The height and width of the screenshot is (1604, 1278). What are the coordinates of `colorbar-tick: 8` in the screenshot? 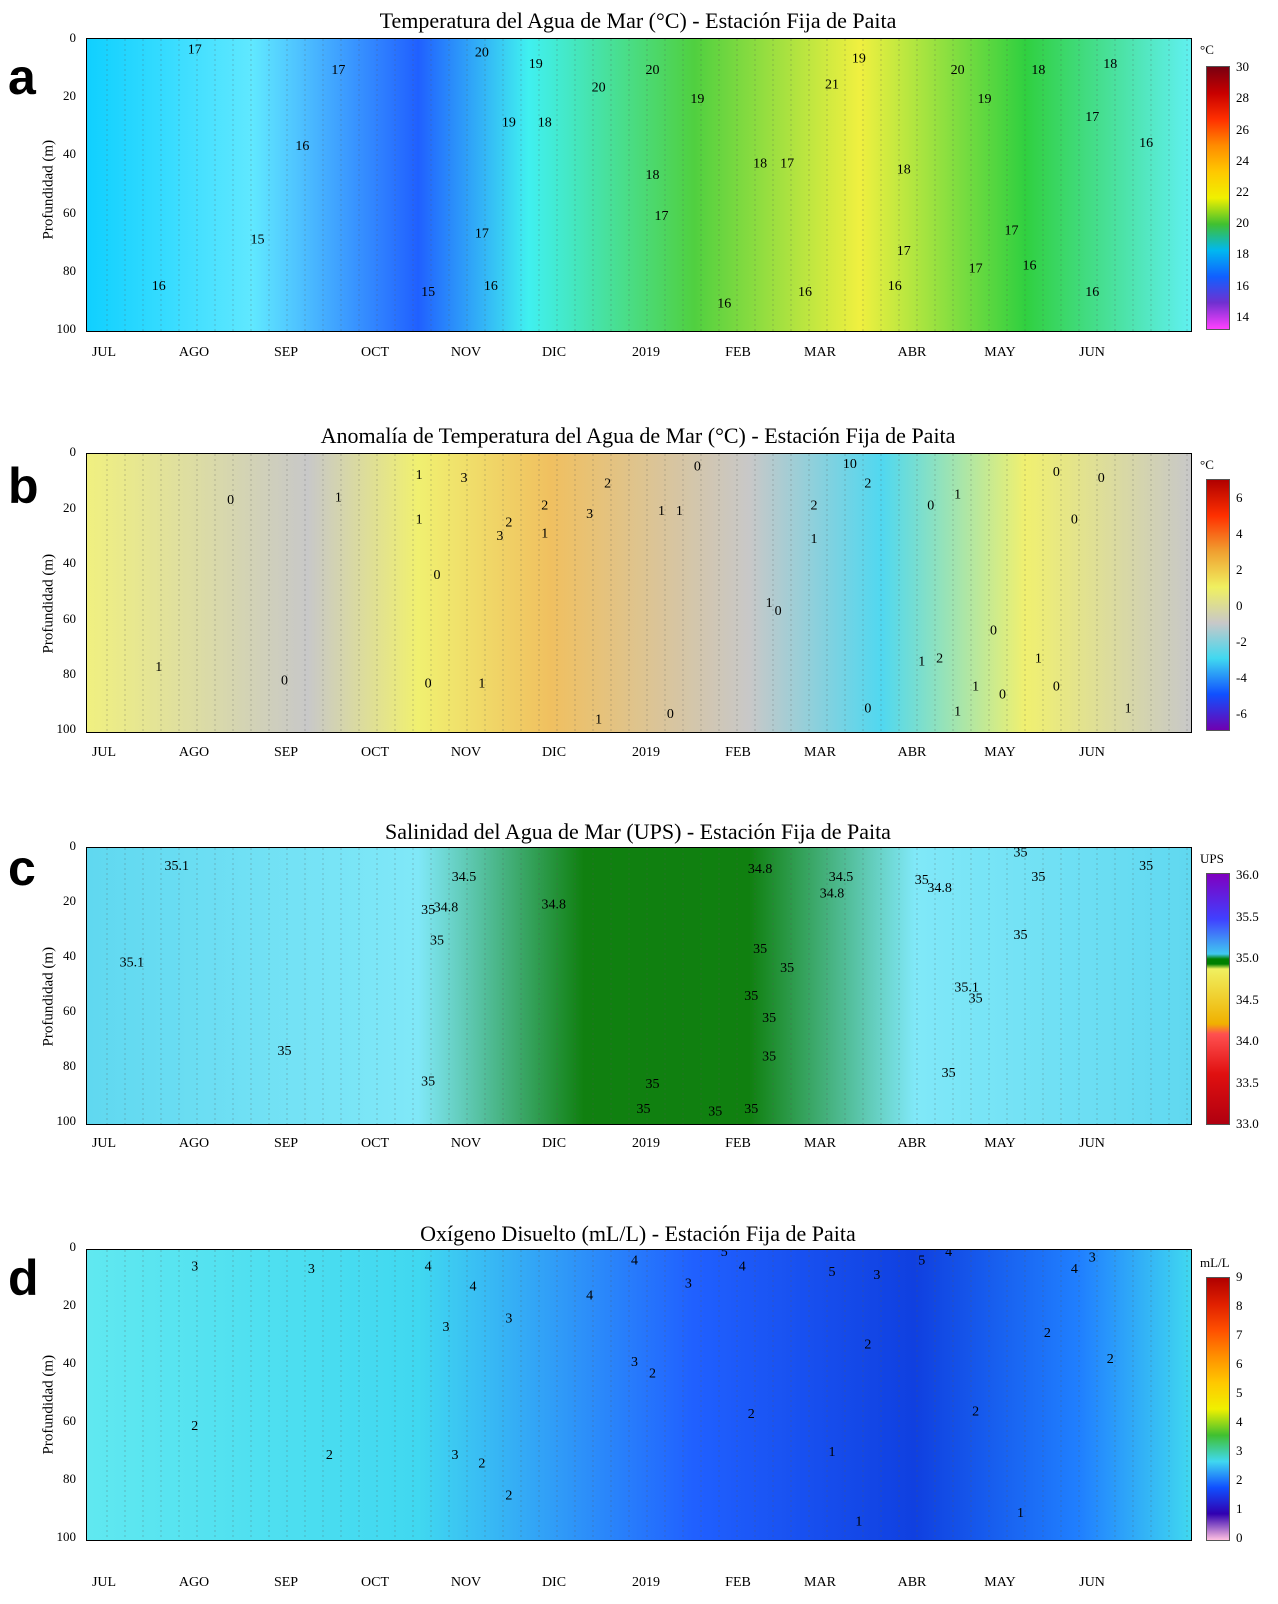 It's located at (1239, 1305).